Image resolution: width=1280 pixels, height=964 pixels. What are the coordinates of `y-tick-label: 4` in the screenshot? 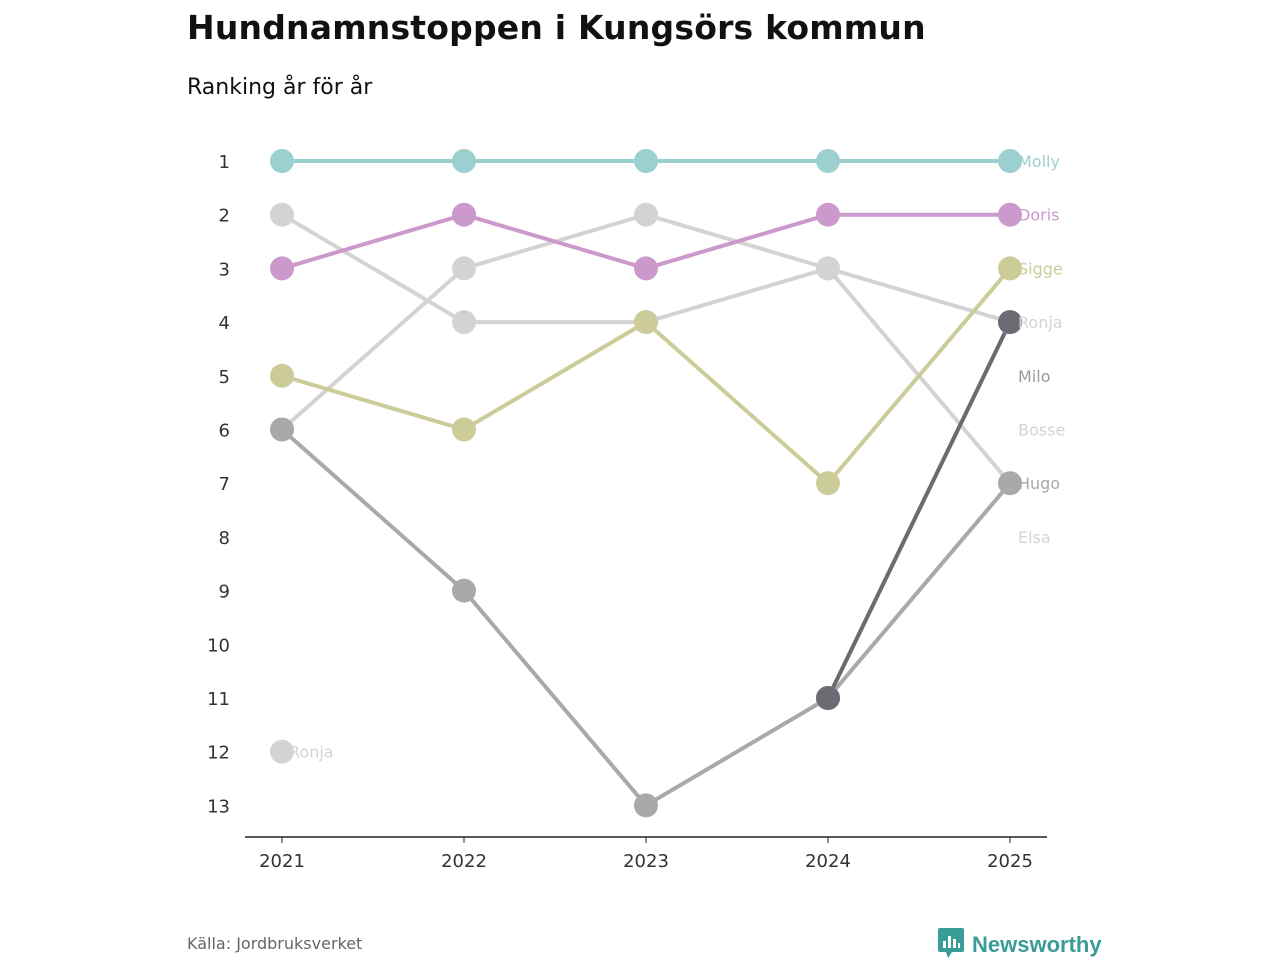 It's located at (224, 323).